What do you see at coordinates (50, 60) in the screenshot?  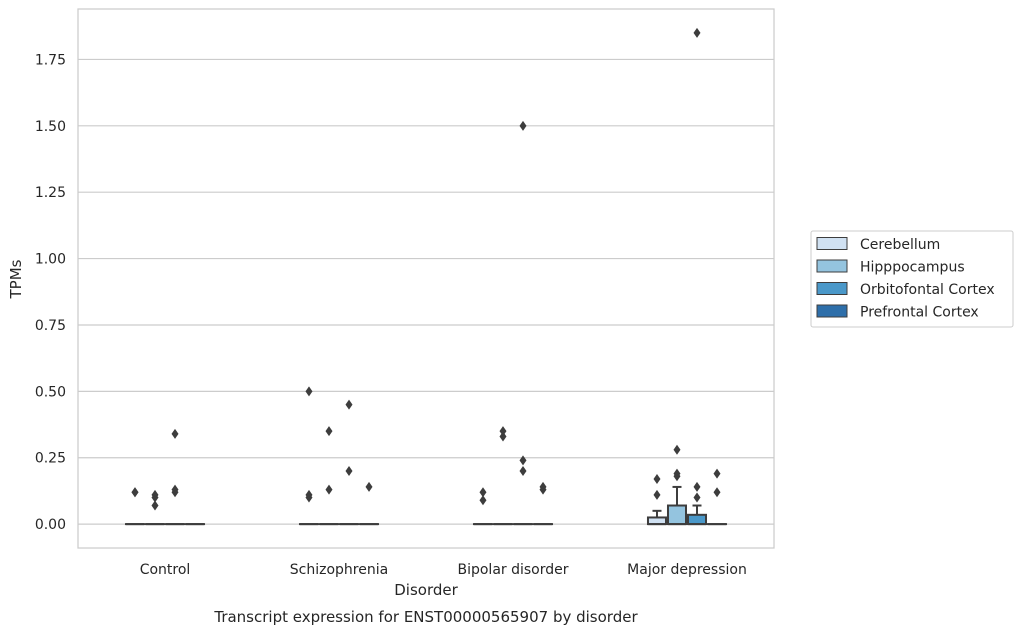 I see `y-tick-label: 1.75` at bounding box center [50, 60].